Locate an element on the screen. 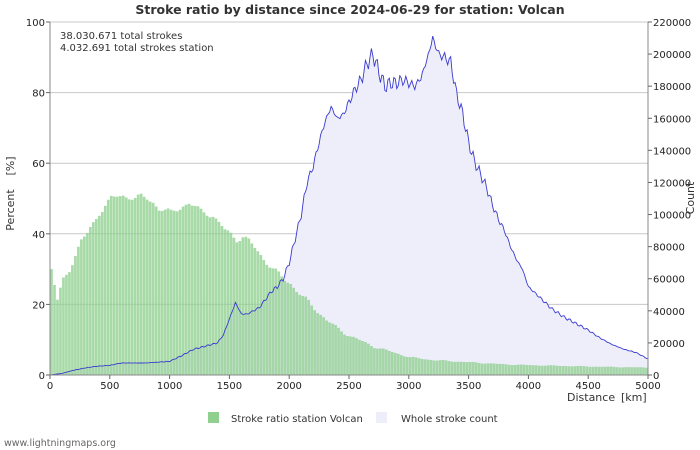  y-right-tick-label: 0 is located at coordinates (656, 376).